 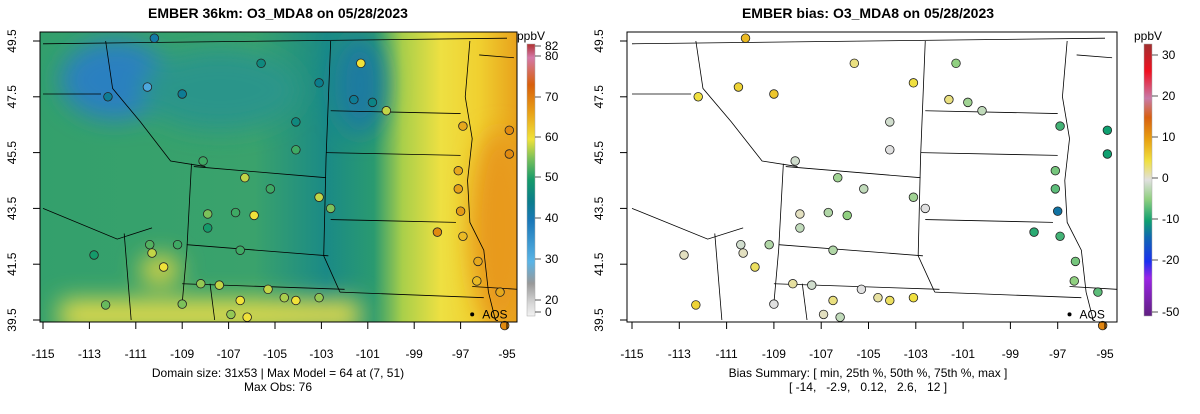 I want to click on colorbar-tick-label: 40, so click(x=552, y=218).